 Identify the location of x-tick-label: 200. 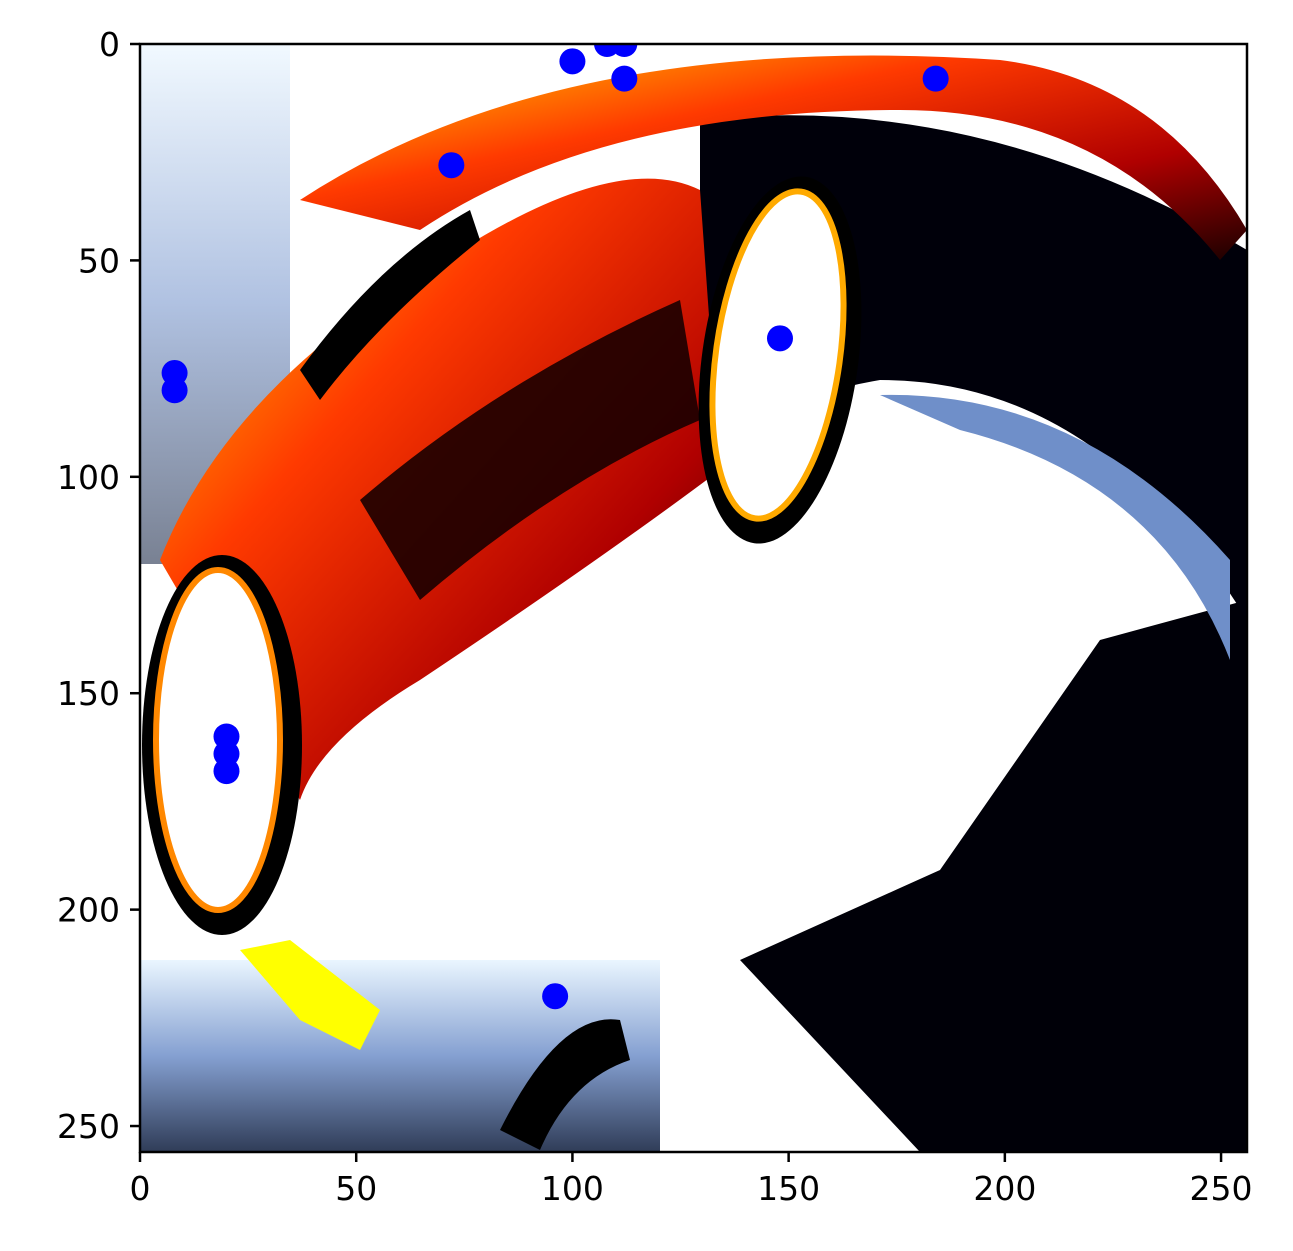
(1004, 1188).